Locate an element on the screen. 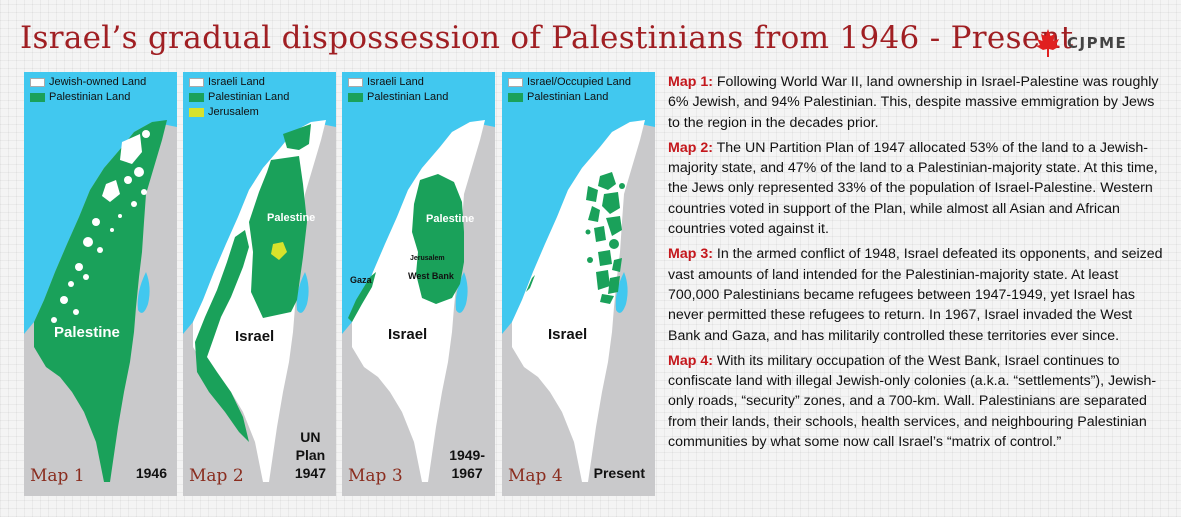  yellow-swatch is located at coordinates (196, 112).